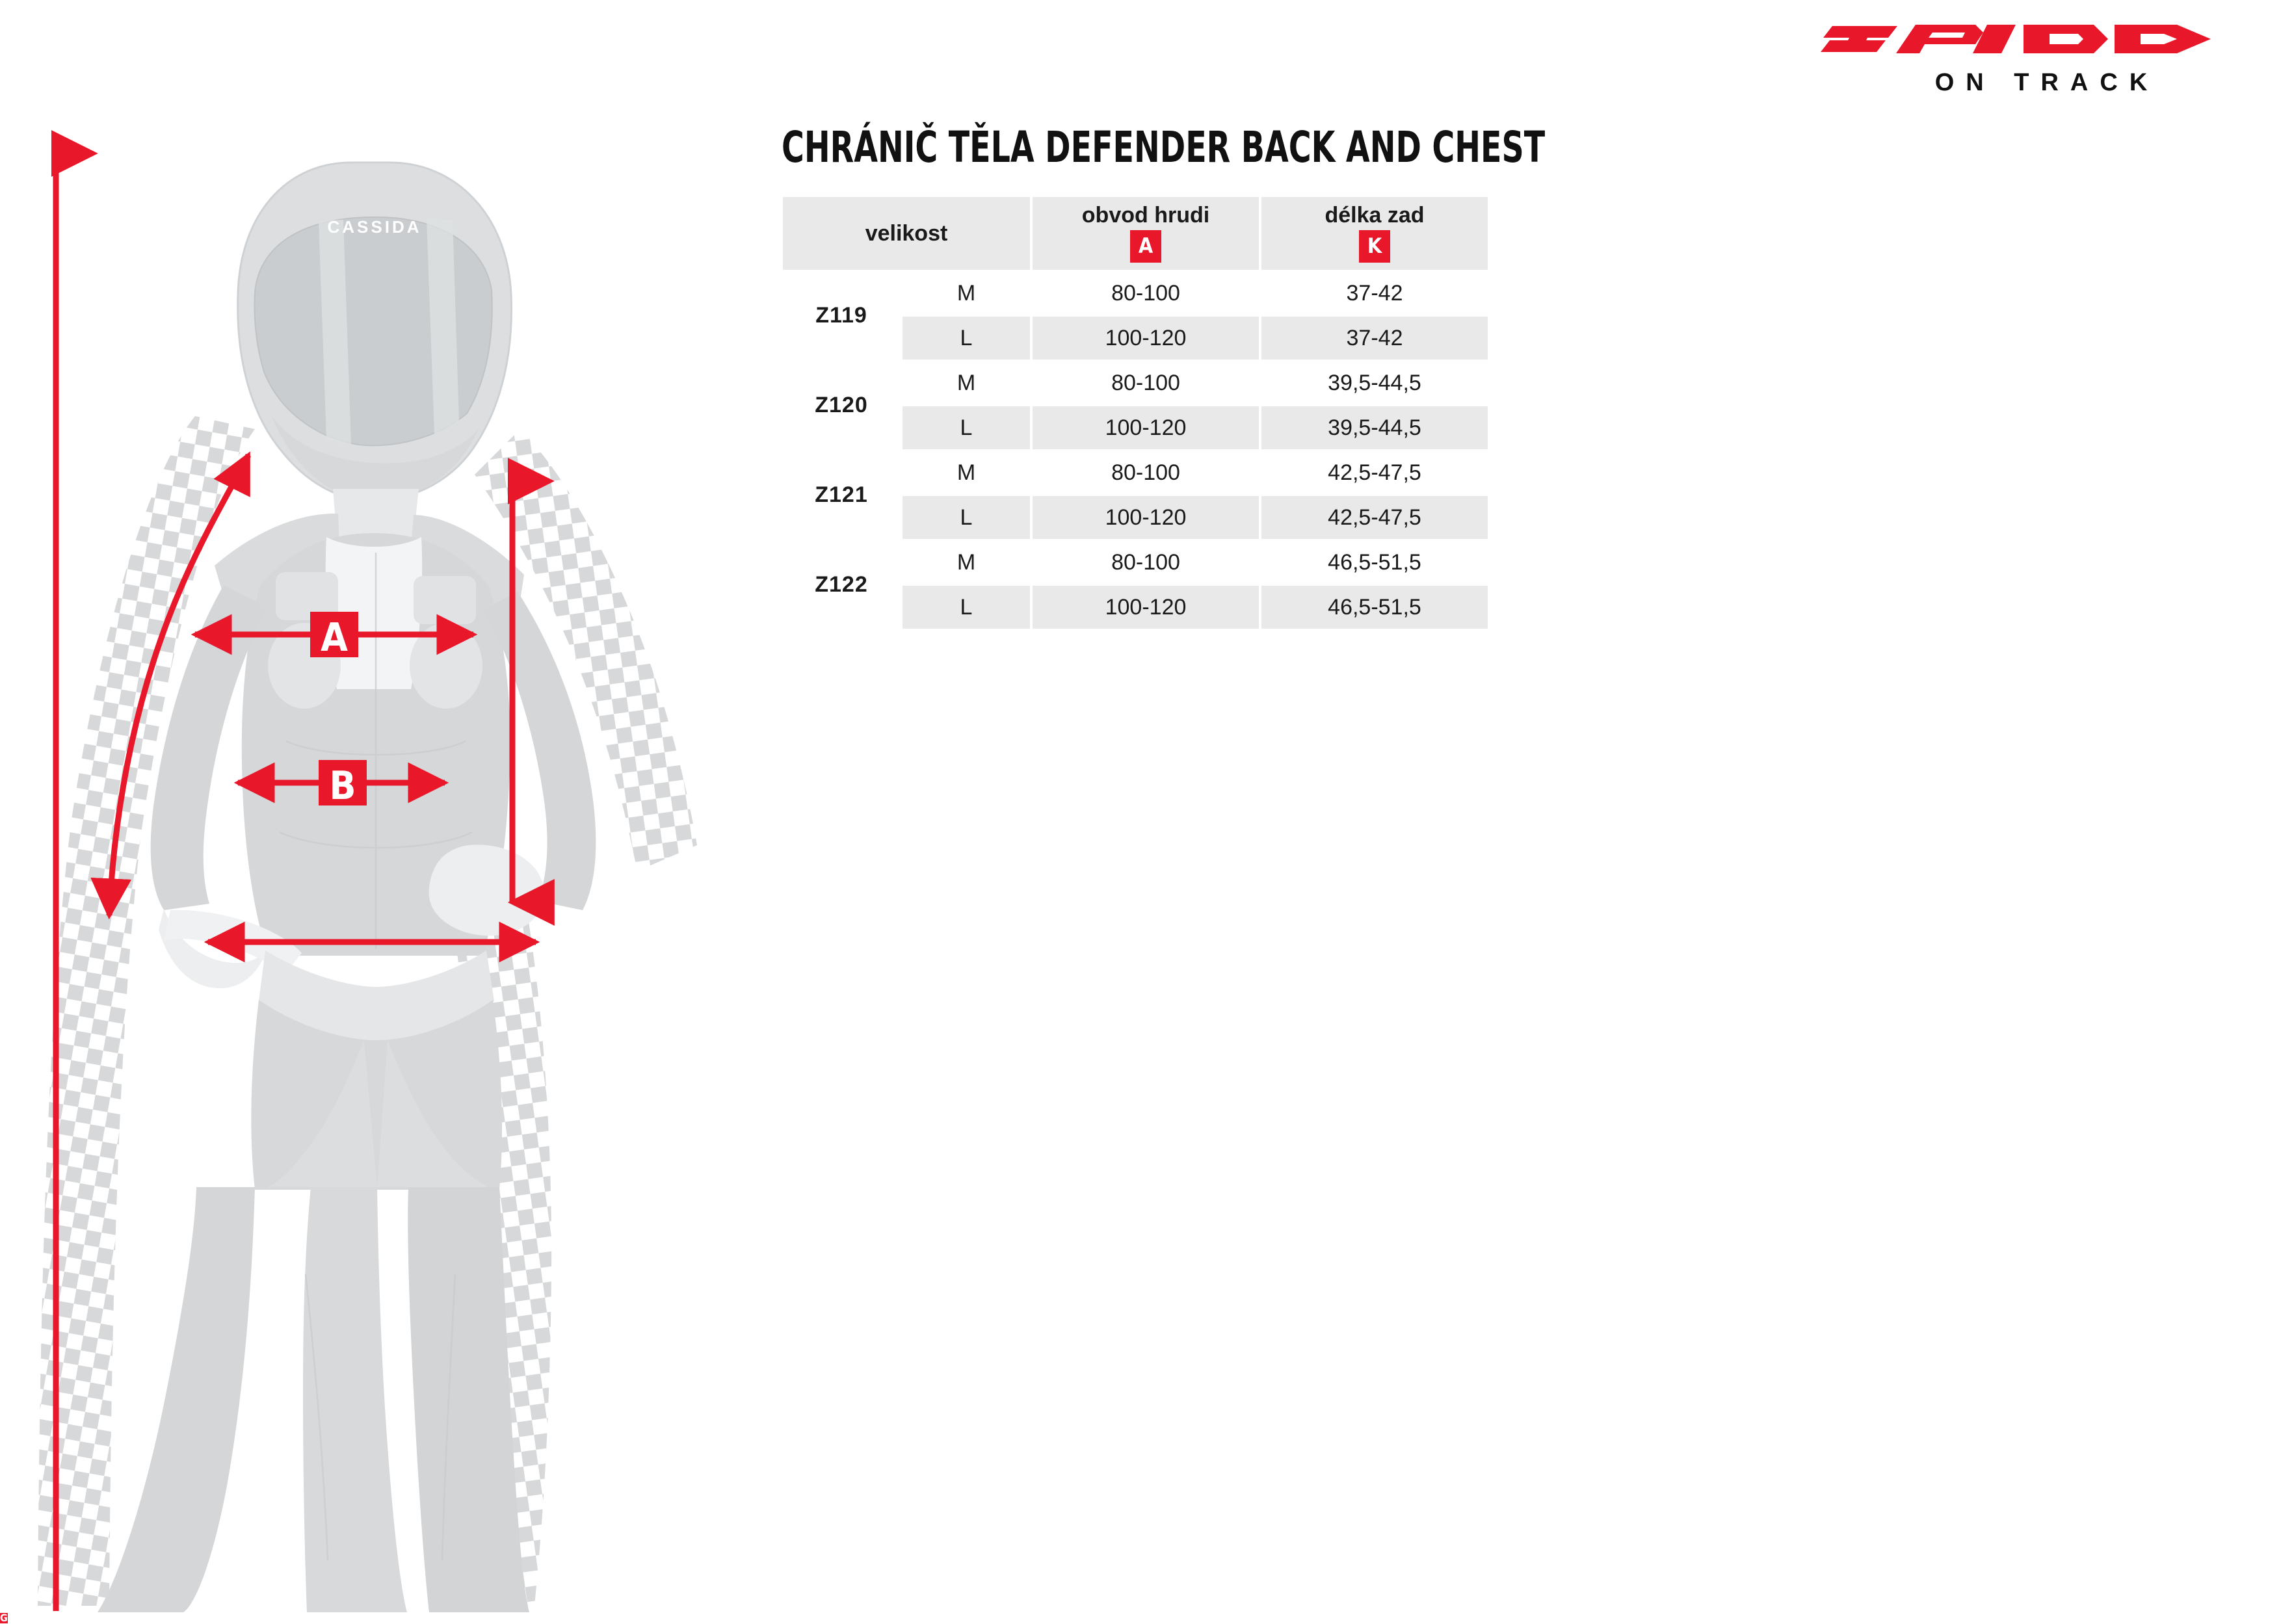 The image size is (2281, 1624). Describe the element at coordinates (334, 634) in the screenshot. I see `marker-A: A` at that location.